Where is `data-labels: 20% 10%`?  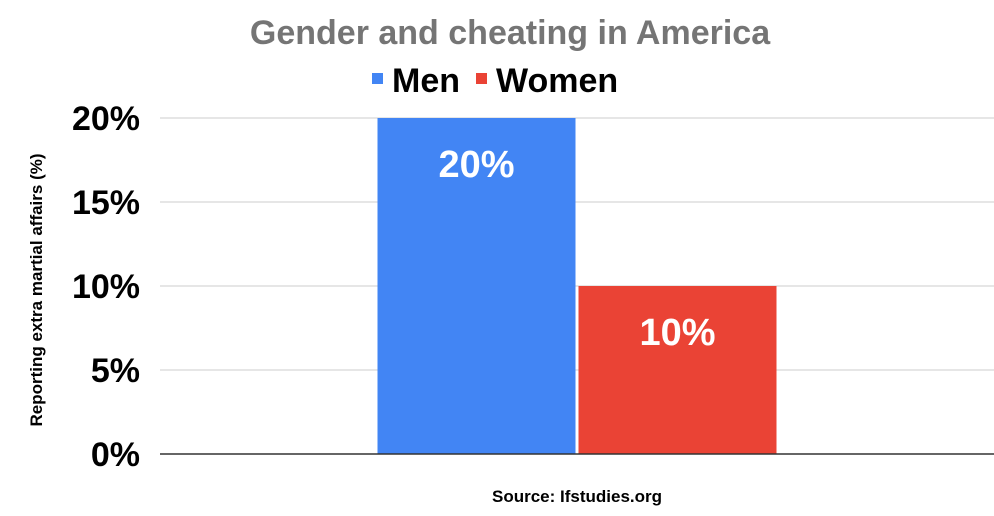
data-labels: 20% 10% is located at coordinates (576, 249).